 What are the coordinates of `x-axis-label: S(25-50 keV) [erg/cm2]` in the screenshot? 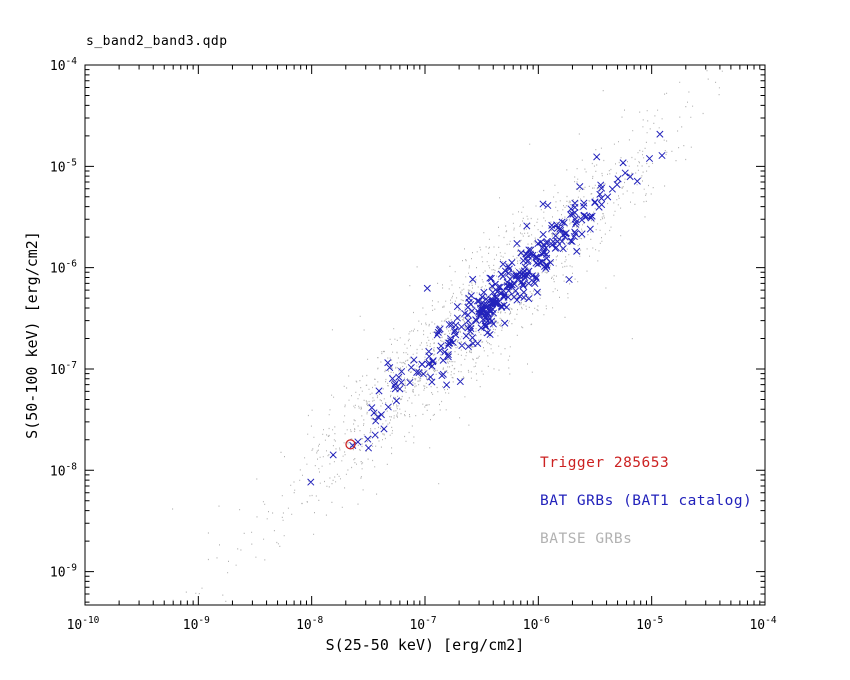 It's located at (425, 645).